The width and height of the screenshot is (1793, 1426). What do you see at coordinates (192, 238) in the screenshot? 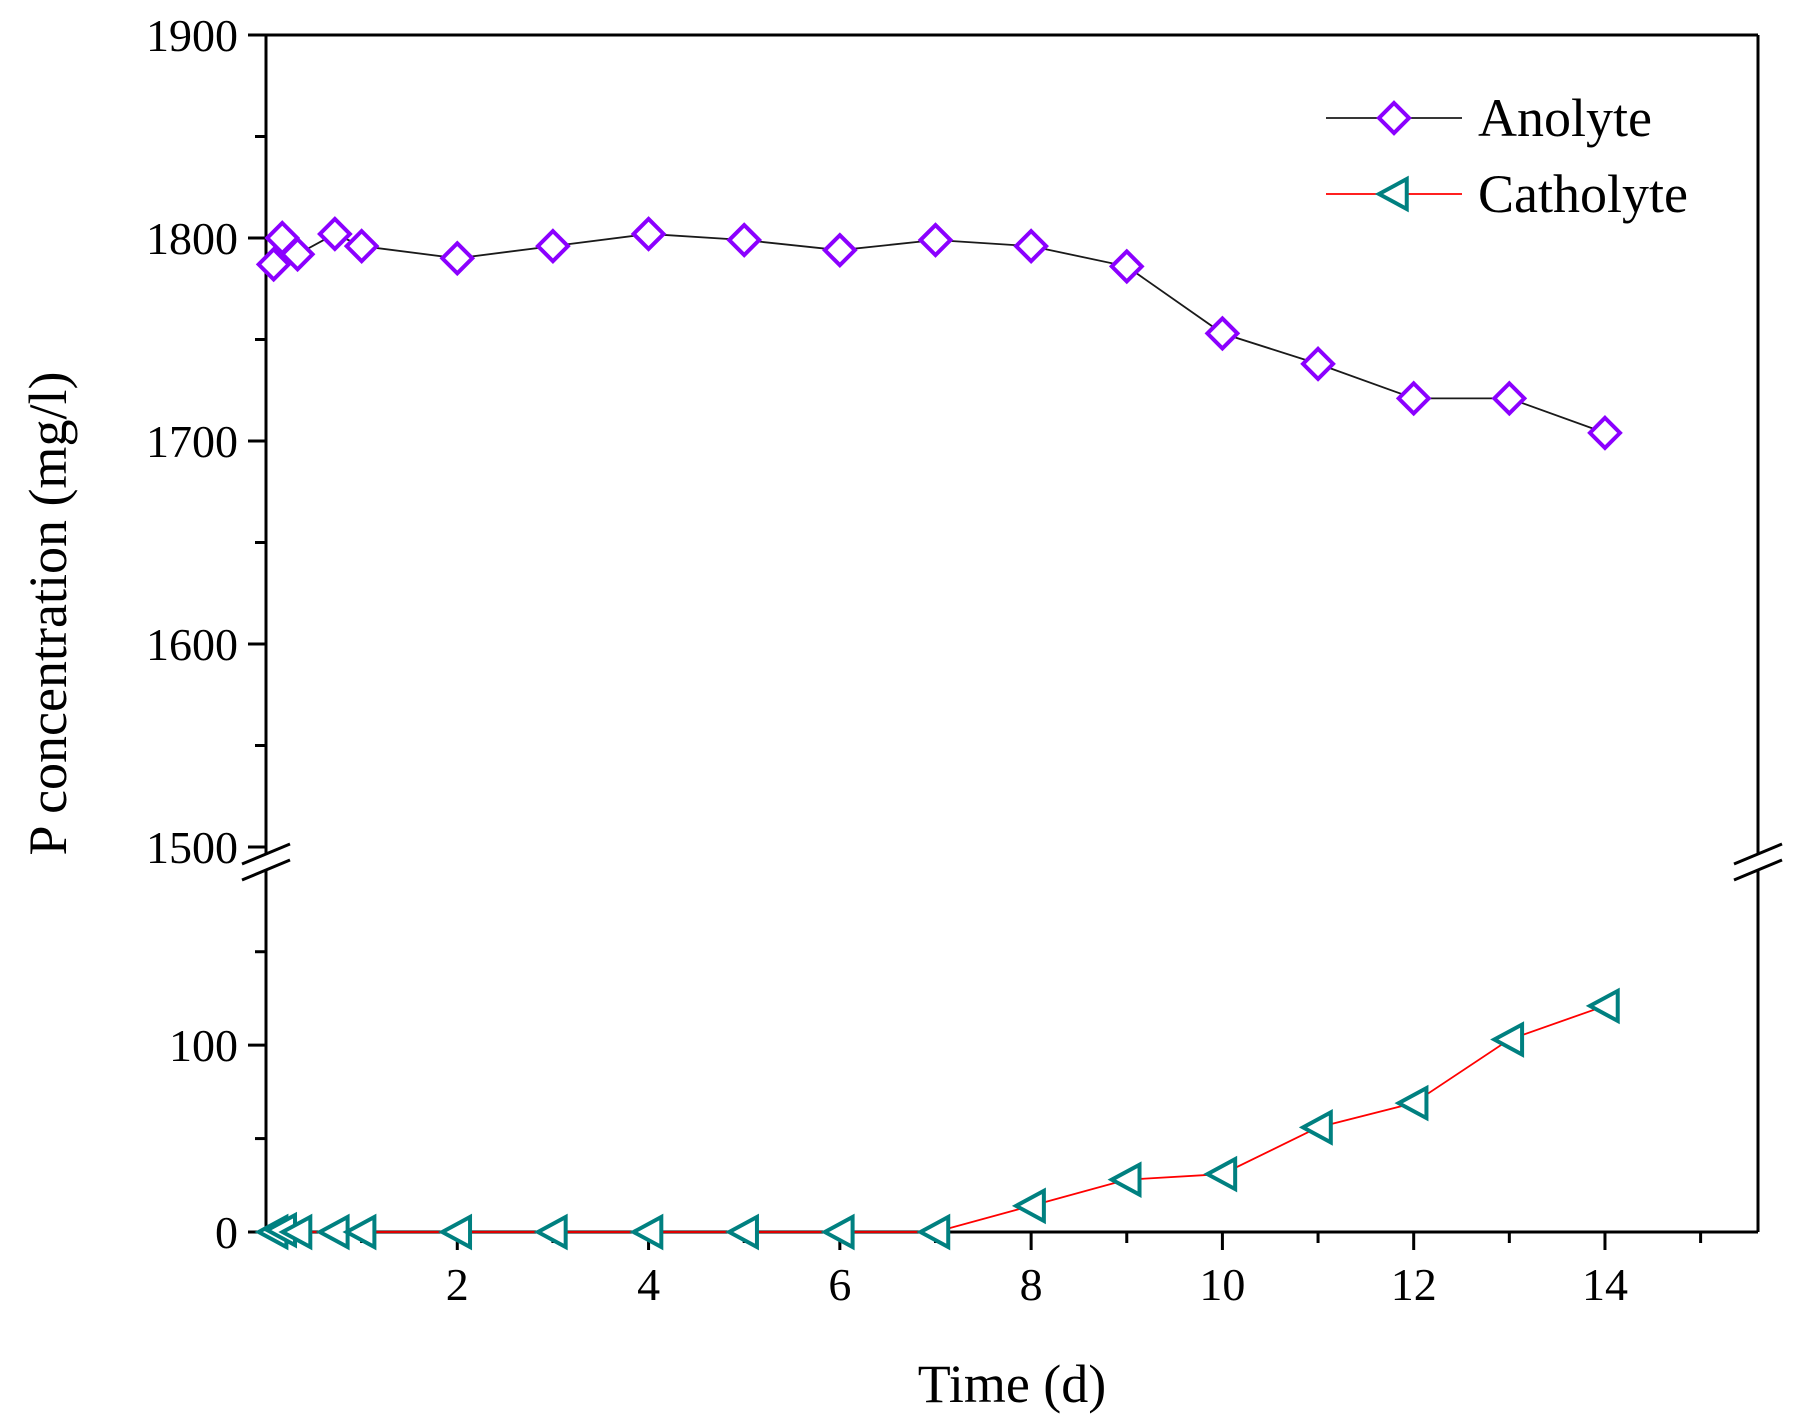
I see `y-tick-label: 1800` at bounding box center [192, 238].